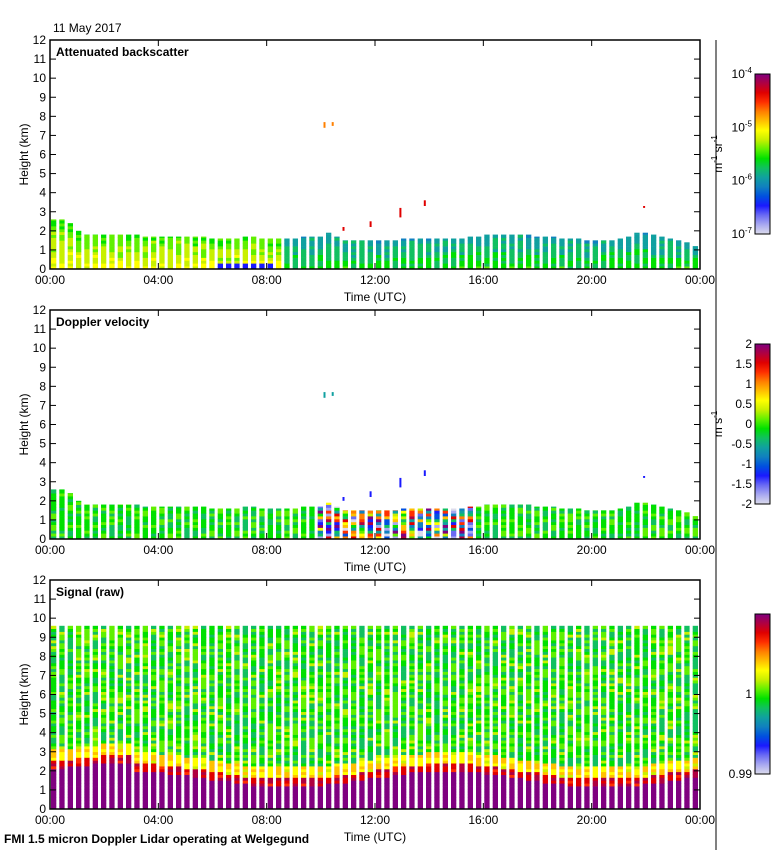  What do you see at coordinates (483, 550) in the screenshot?
I see `x-tick-label: 16:00` at bounding box center [483, 550].